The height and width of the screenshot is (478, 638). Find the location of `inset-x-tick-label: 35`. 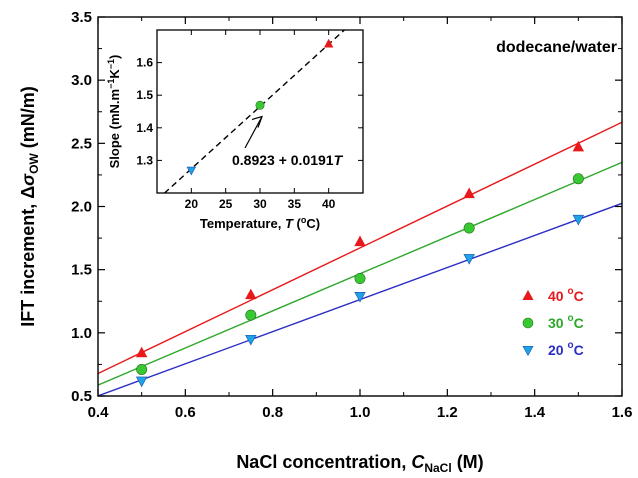

inset-x-tick-label: 35 is located at coordinates (295, 204).